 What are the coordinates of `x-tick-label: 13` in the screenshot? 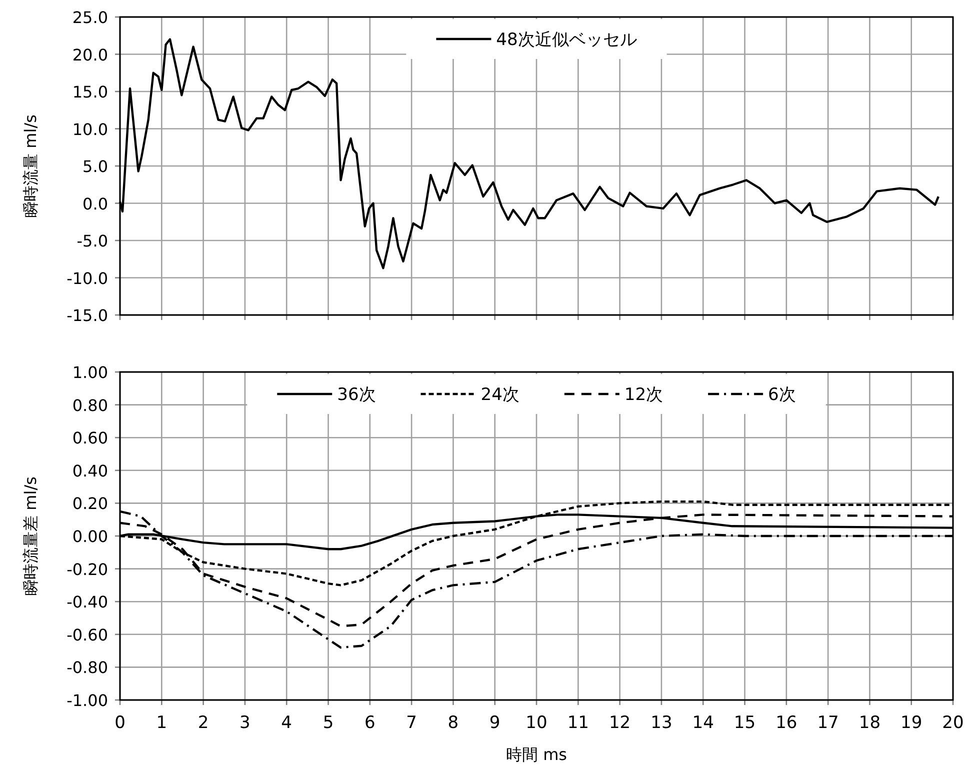 It's located at (661, 723).